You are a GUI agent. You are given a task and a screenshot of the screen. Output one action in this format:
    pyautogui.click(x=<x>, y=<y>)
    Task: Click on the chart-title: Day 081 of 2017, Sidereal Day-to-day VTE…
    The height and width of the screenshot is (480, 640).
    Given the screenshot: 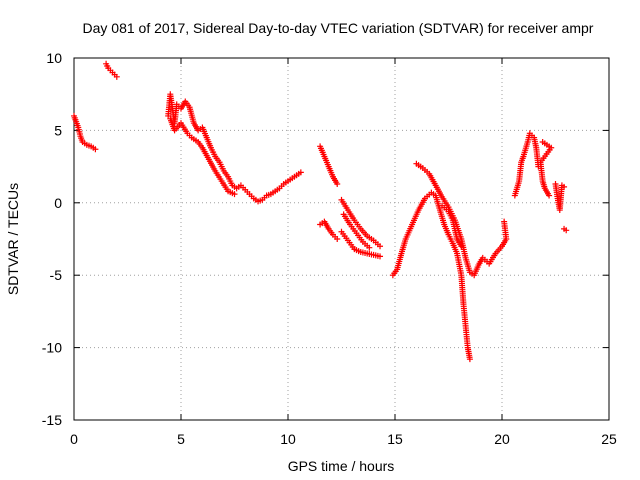 What is the action you would take?
    pyautogui.click(x=338, y=28)
    